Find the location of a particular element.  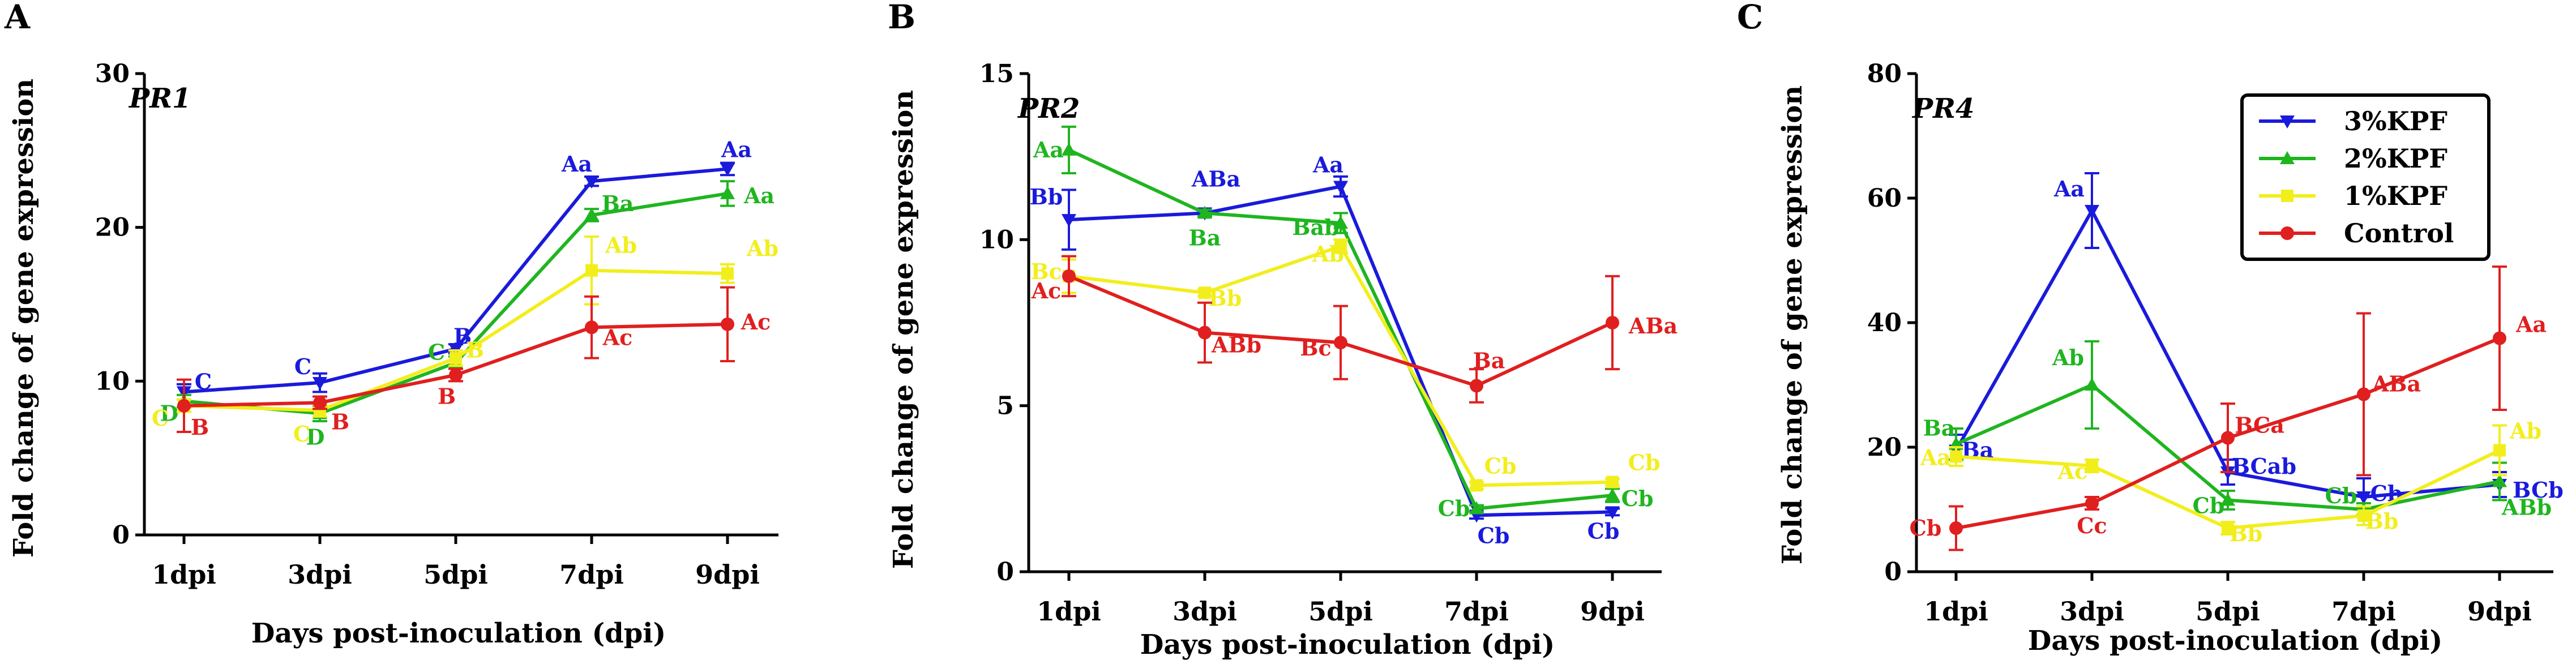

panel-a-y-tick-label: 30 is located at coordinates (112, 73).